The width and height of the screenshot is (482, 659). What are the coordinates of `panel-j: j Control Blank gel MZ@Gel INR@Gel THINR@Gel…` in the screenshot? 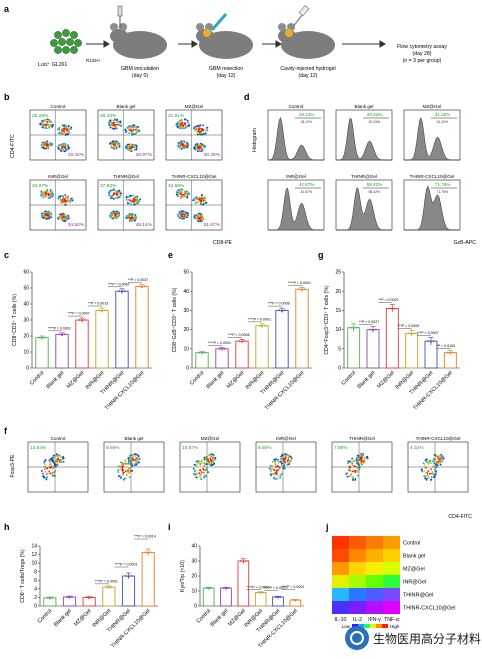 It's located at (390, 575).